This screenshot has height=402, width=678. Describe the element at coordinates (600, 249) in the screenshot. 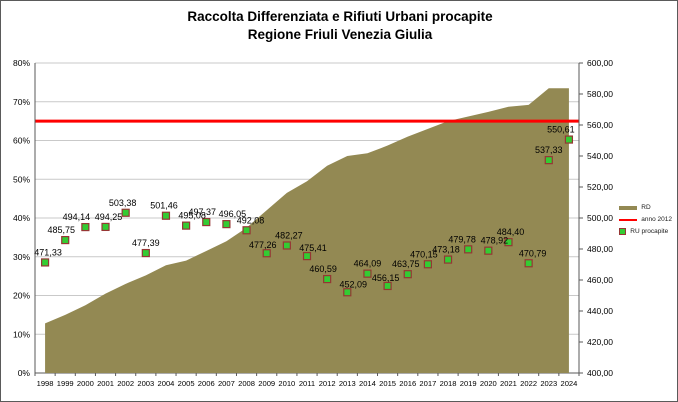

I see `svg-text: 480,00` at that location.